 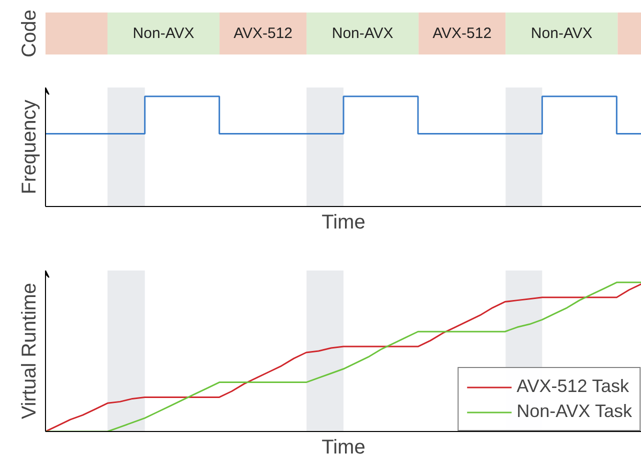 What do you see at coordinates (29, 351) in the screenshot?
I see `y-axis-title: Virtual Runtime` at bounding box center [29, 351].